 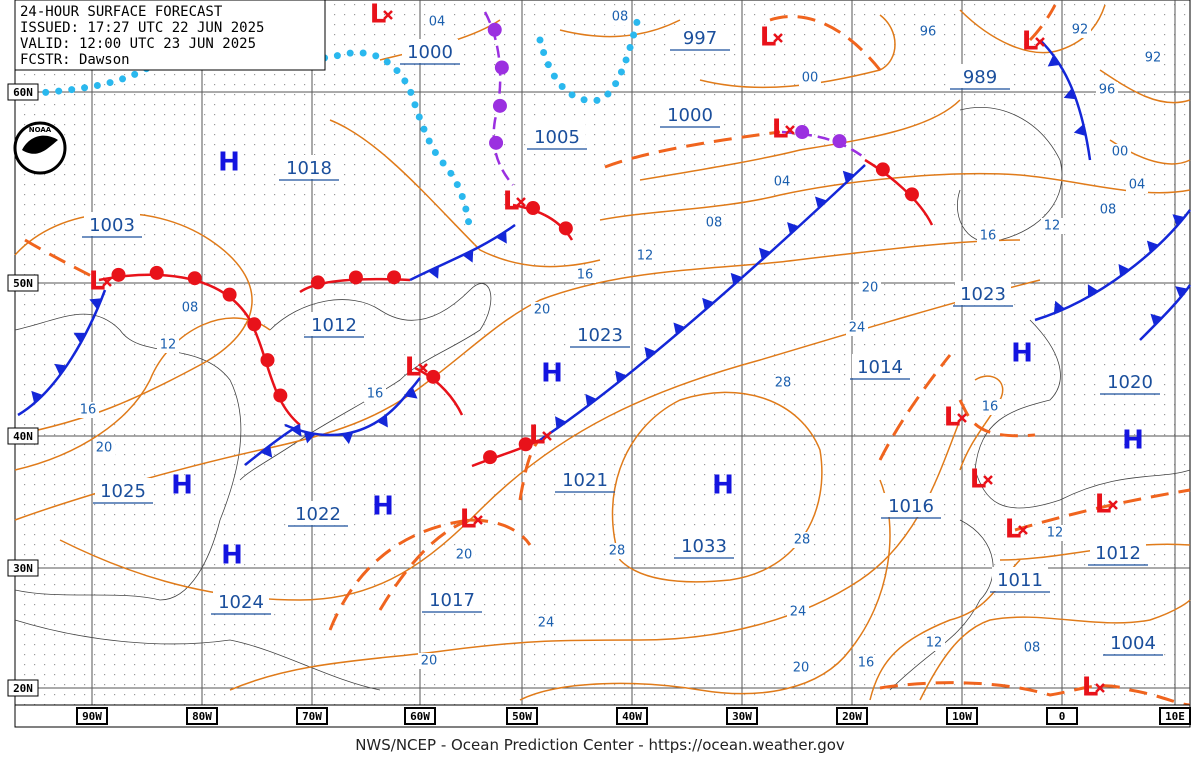 What do you see at coordinates (138, 44) in the screenshot?
I see `header-line: VALID: 12:00 UTC 23 JUN 2025` at bounding box center [138, 44].